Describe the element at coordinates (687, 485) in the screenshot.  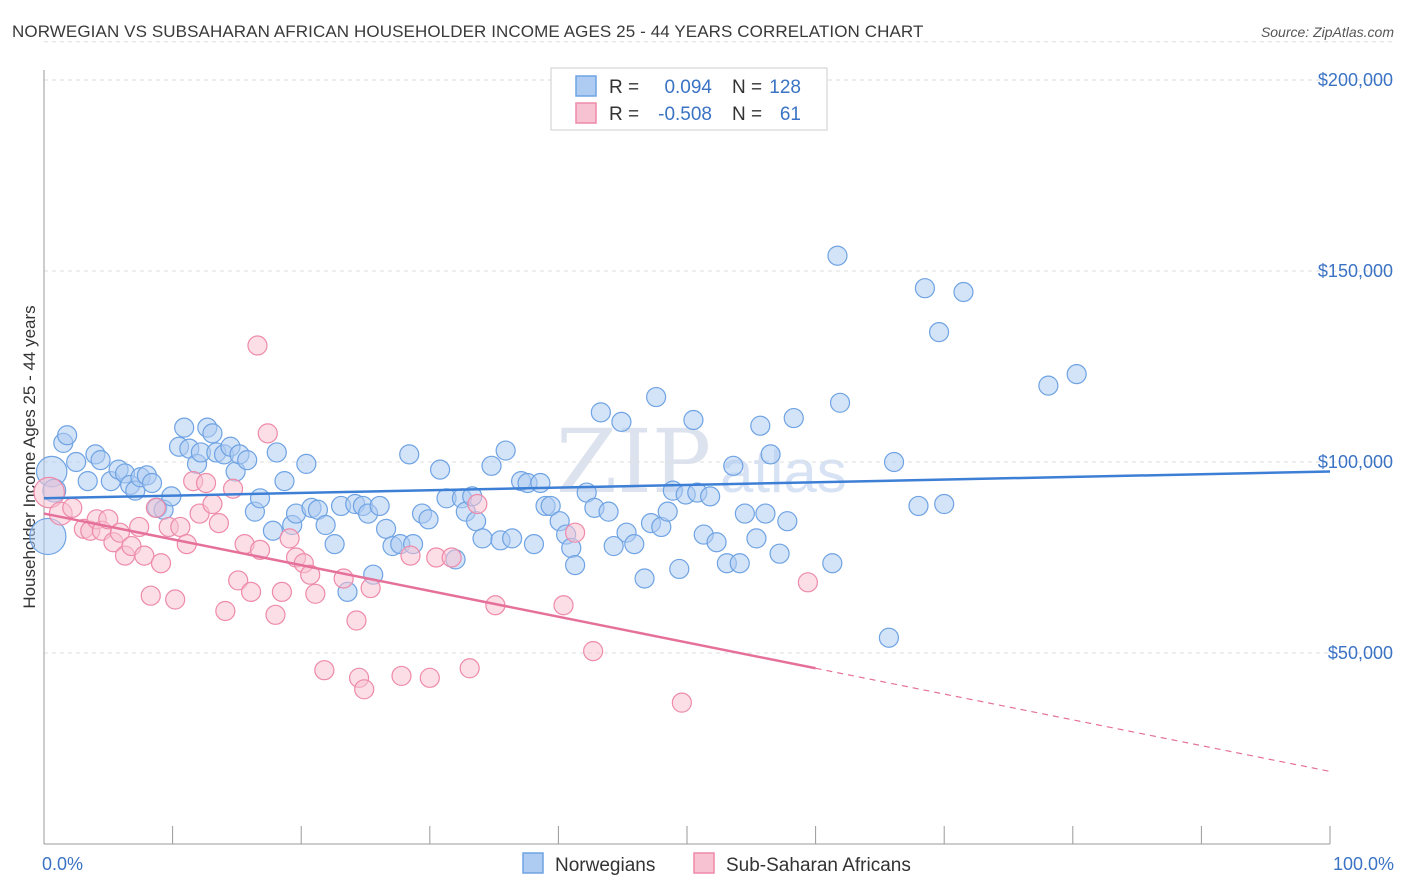
I see `norwegian-trend-line` at that location.